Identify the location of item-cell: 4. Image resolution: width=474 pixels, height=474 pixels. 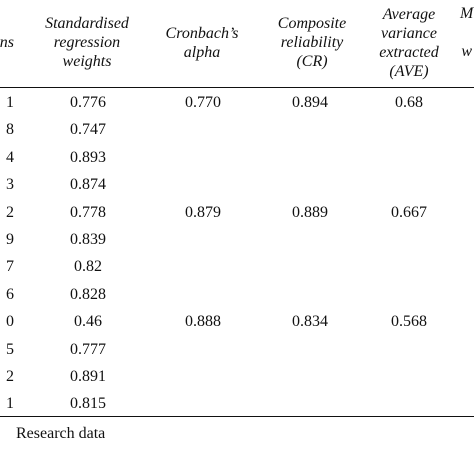
(10, 157).